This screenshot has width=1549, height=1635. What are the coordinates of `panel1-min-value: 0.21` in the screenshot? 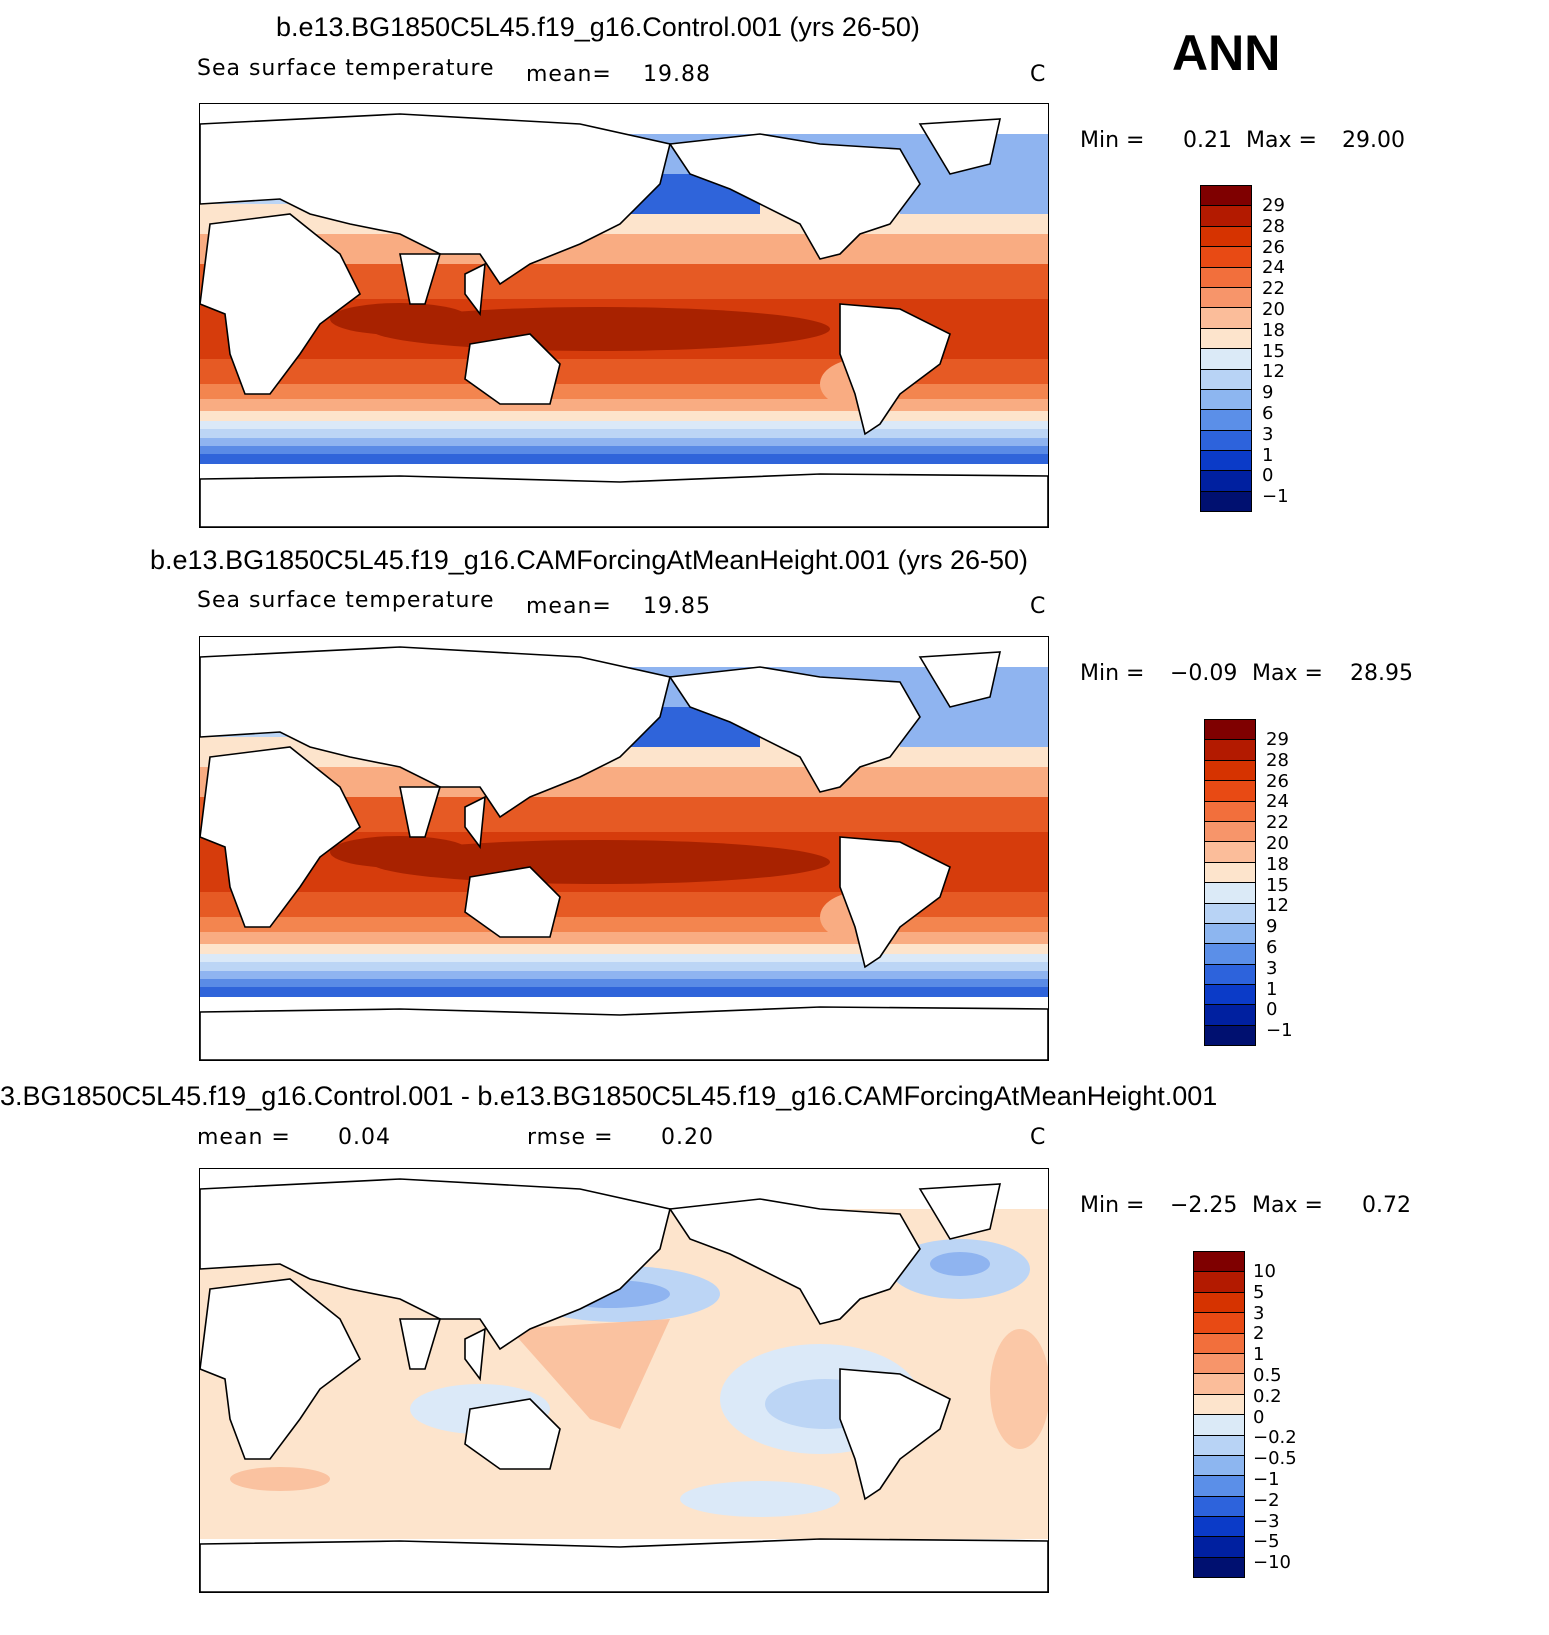 It's located at (1207, 140).